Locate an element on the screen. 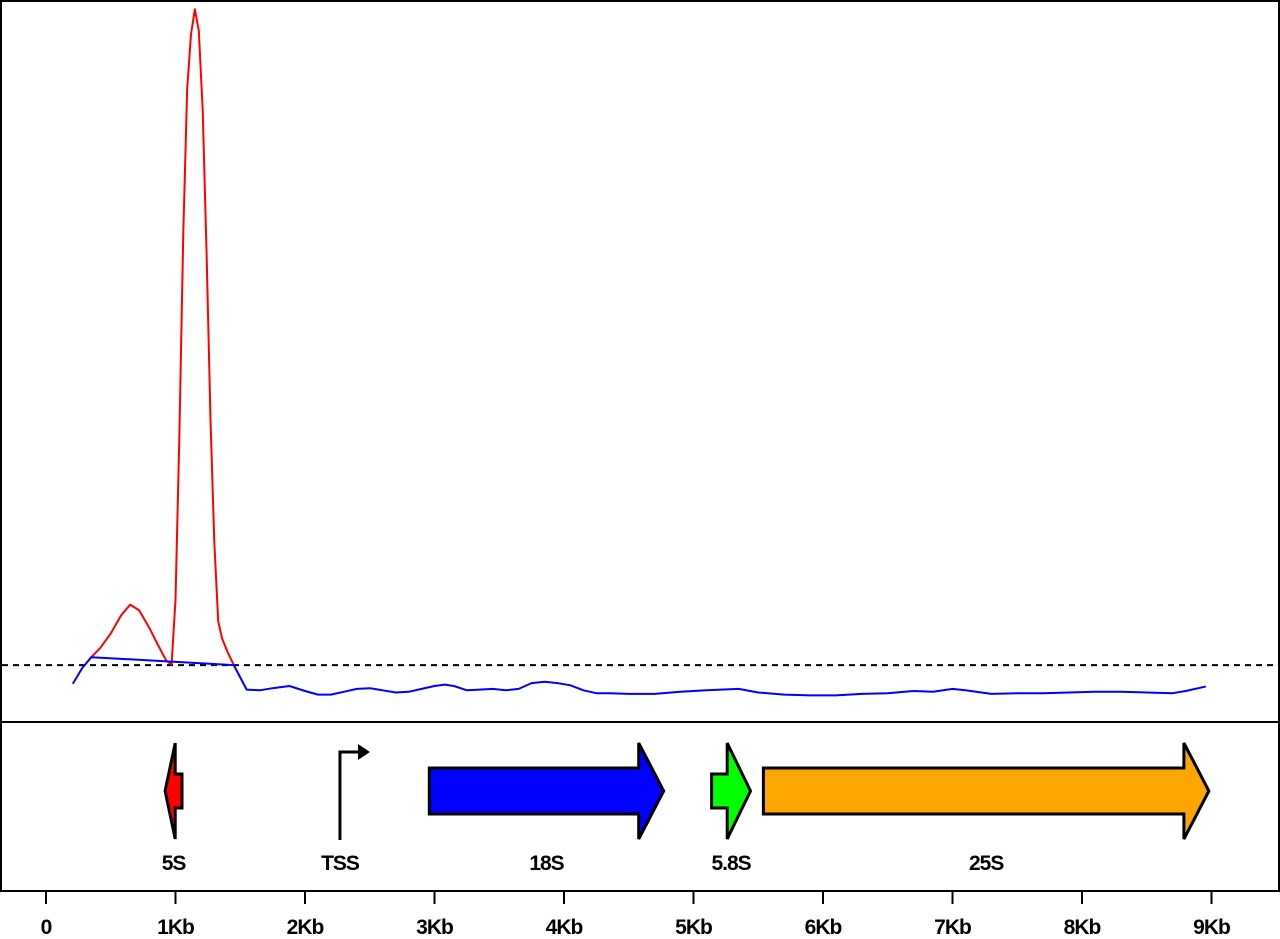  x-tick-label: 0 is located at coordinates (46, 927).